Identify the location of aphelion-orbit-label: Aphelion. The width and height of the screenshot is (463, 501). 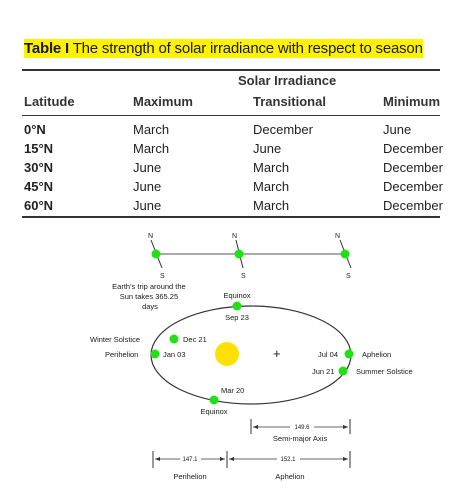
(376, 354).